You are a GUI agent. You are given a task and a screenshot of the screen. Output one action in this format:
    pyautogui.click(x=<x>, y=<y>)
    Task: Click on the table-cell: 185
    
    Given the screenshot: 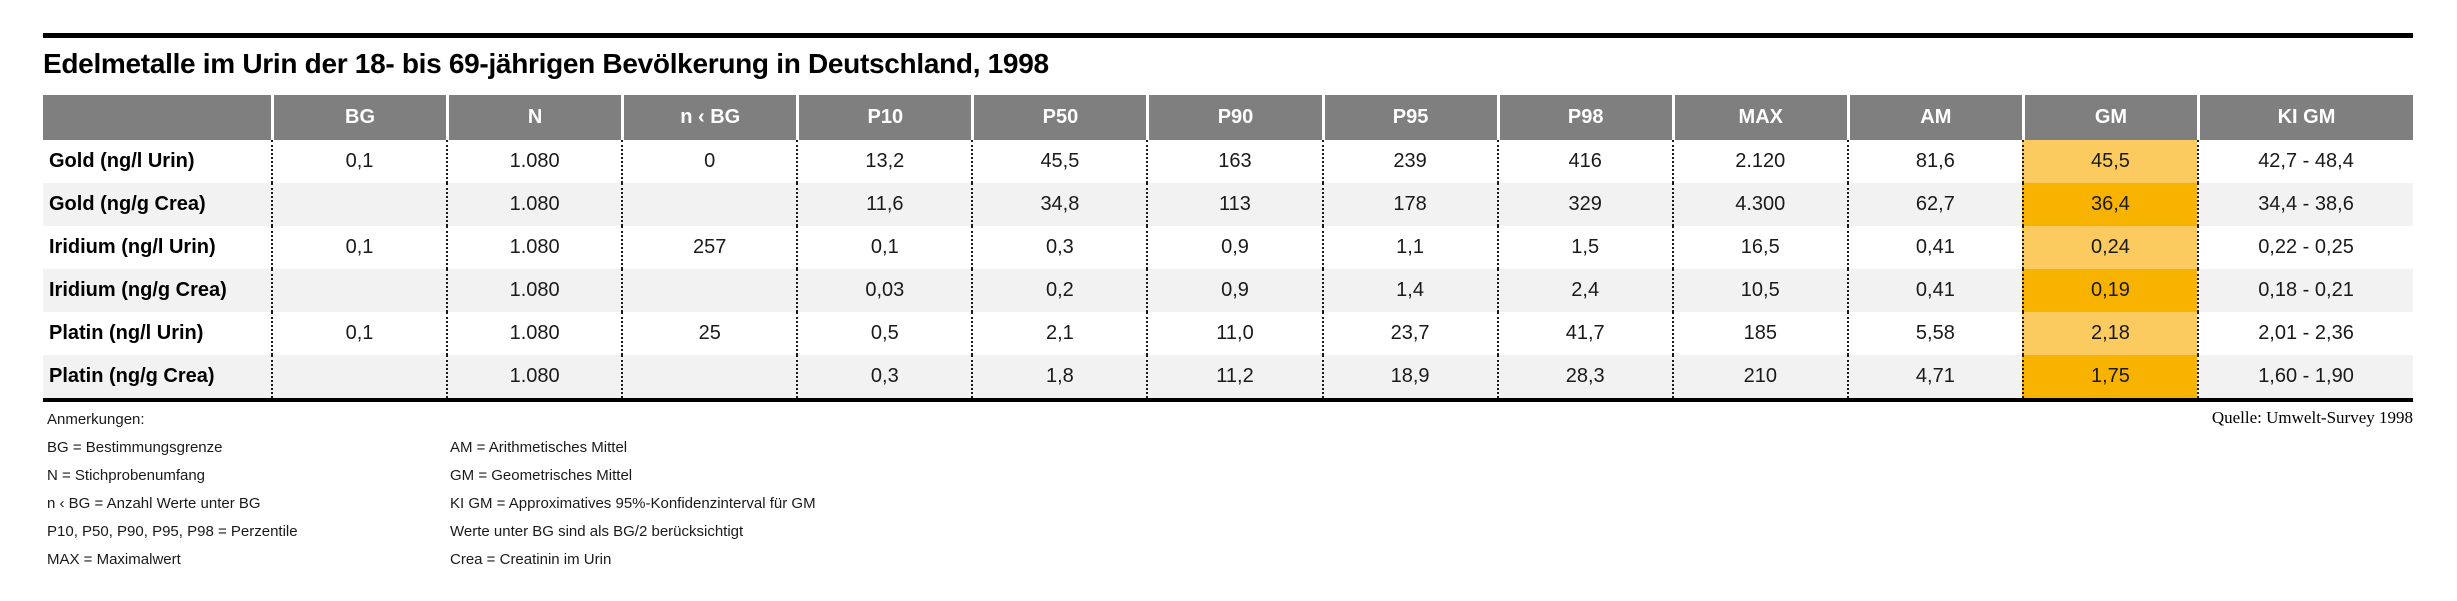 What is the action you would take?
    pyautogui.click(x=1759, y=333)
    